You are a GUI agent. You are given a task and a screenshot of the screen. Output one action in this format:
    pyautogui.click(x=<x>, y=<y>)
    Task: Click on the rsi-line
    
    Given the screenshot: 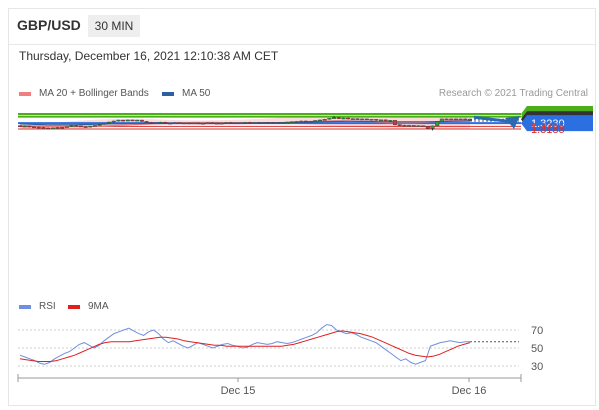 What is the action you would take?
    pyautogui.click(x=244, y=344)
    